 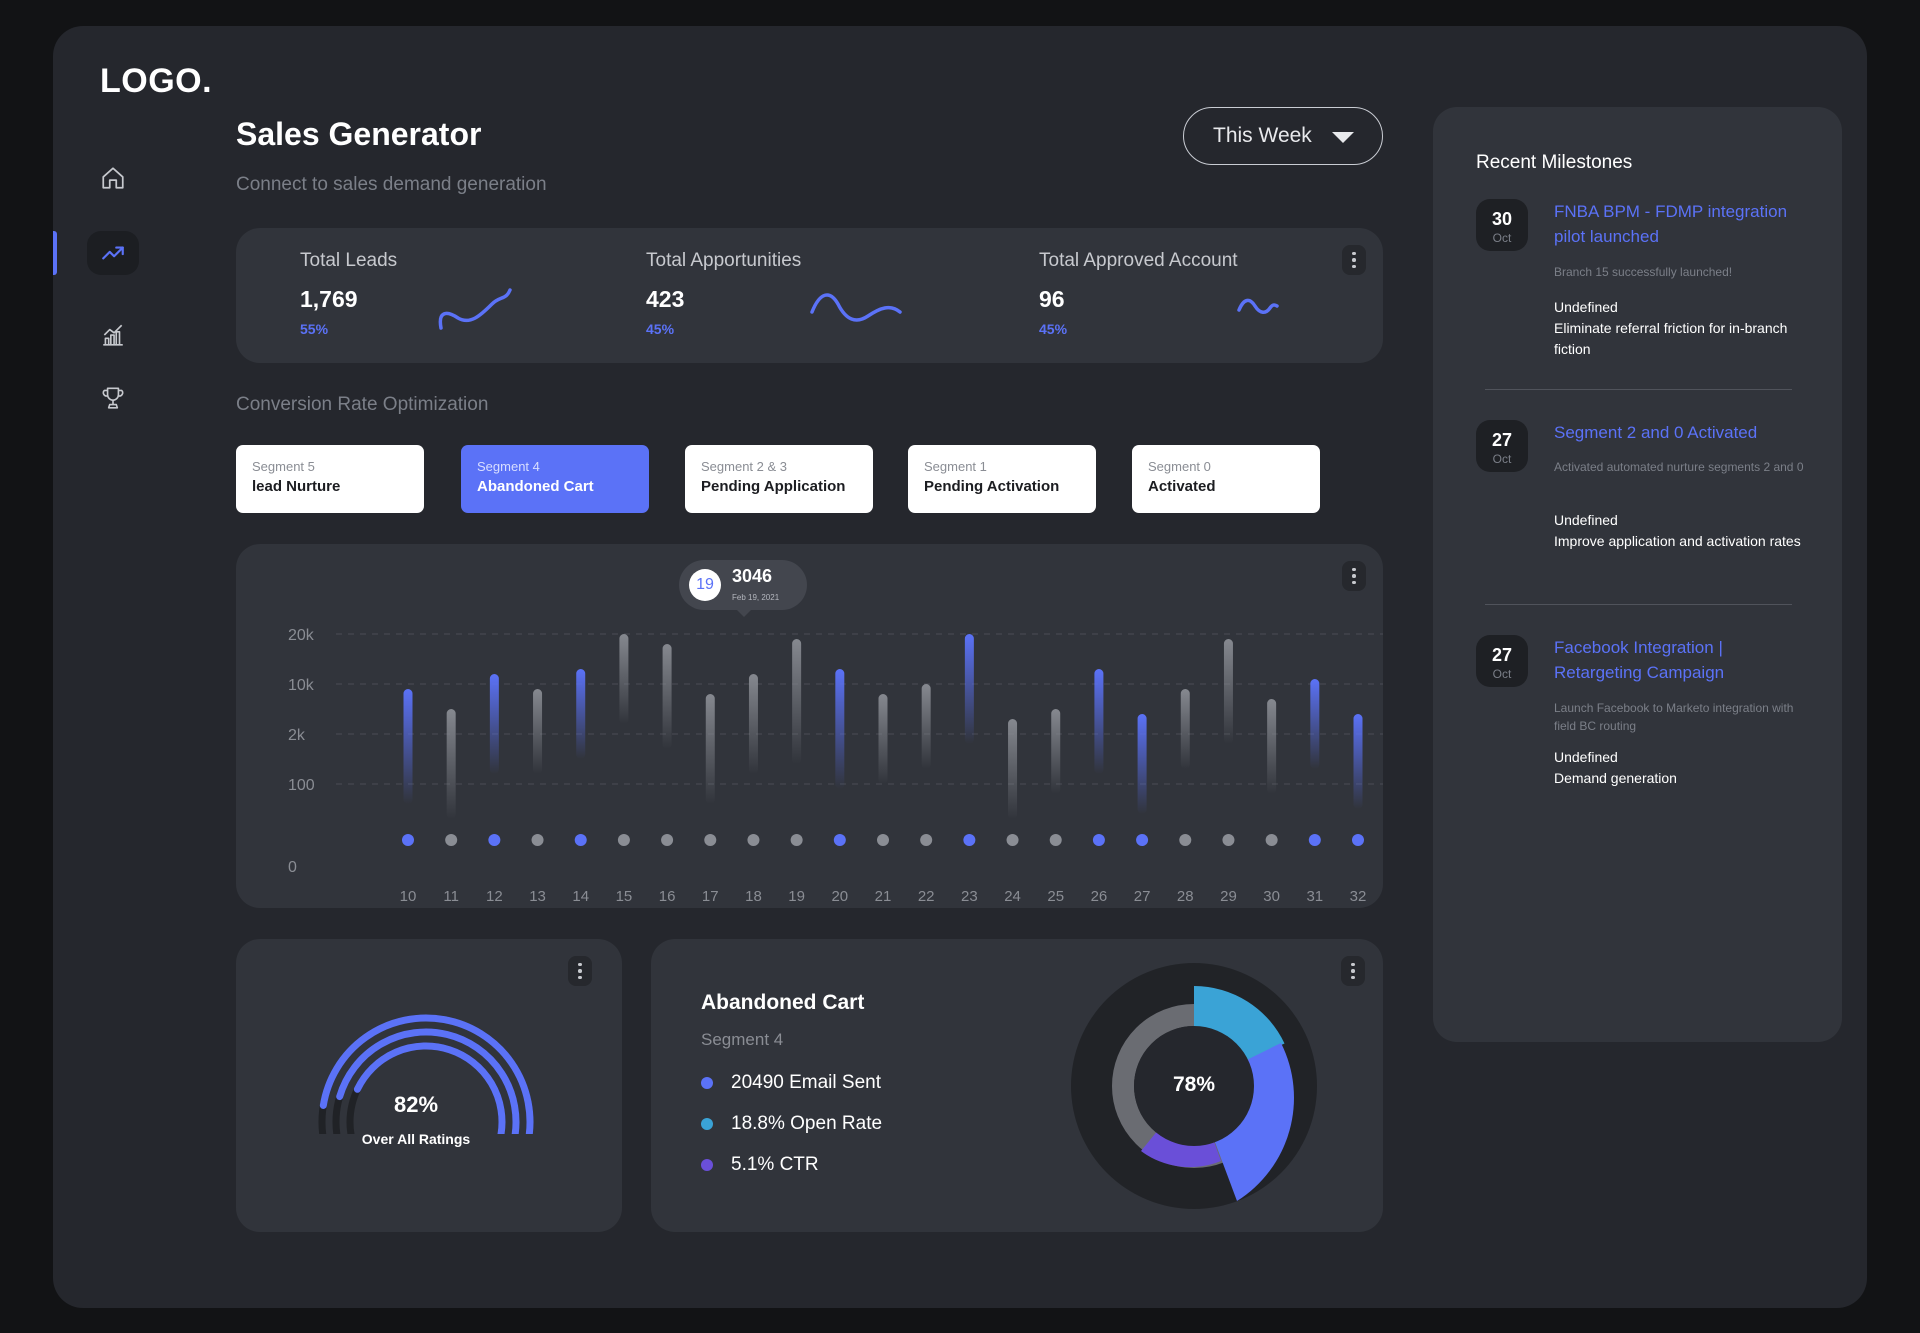 I want to click on legend-ctr: 5.1% CTR, so click(x=760, y=1165).